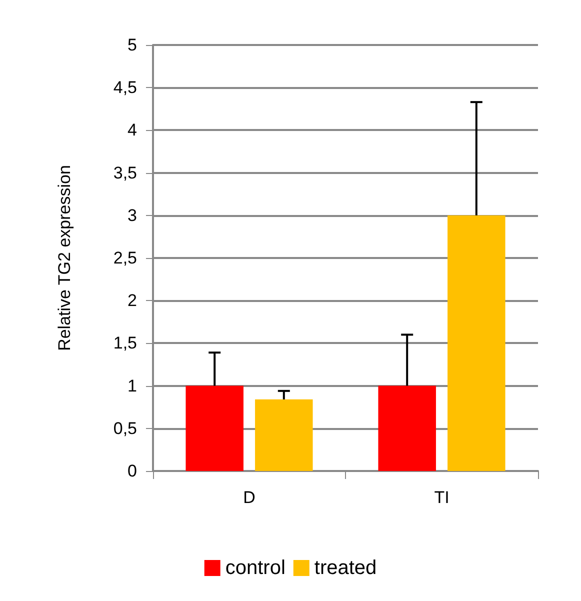 This screenshot has width=581, height=601. What do you see at coordinates (125, 172) in the screenshot?
I see `y-tick-label: 3,5` at bounding box center [125, 172].